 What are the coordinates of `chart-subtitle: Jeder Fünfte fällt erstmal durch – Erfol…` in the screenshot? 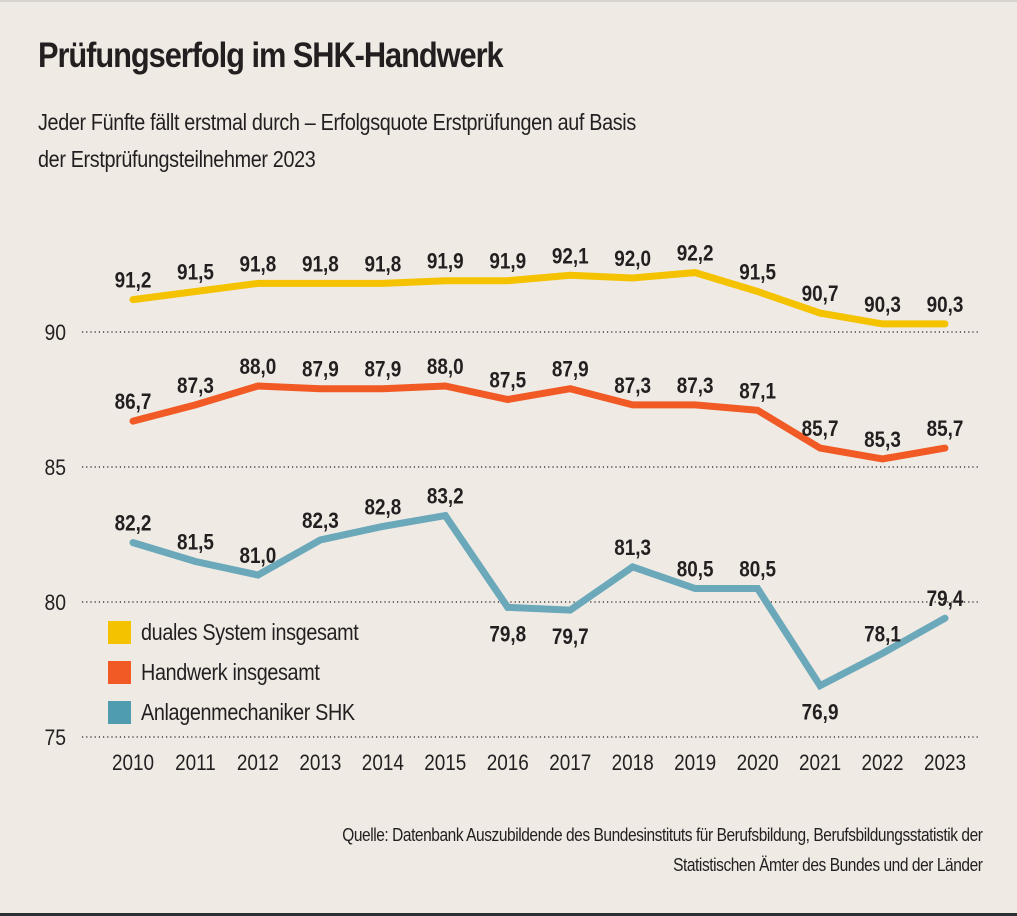 It's located at (337, 141).